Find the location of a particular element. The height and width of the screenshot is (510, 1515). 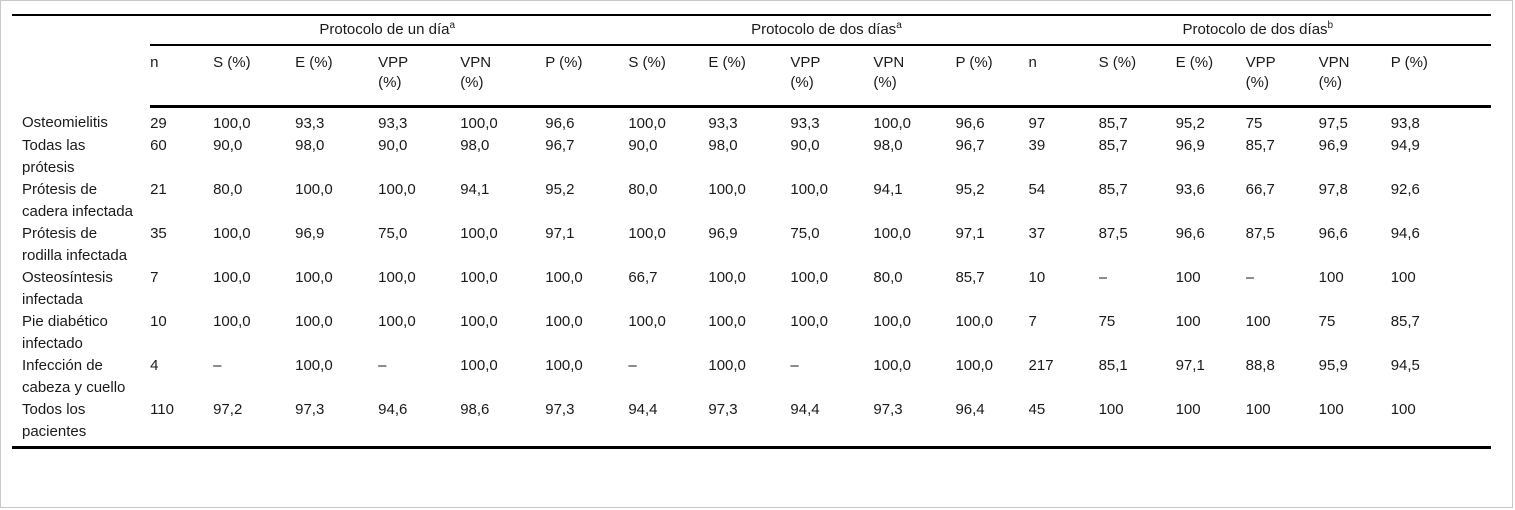

table-cell: 96,7 is located at coordinates (560, 145).